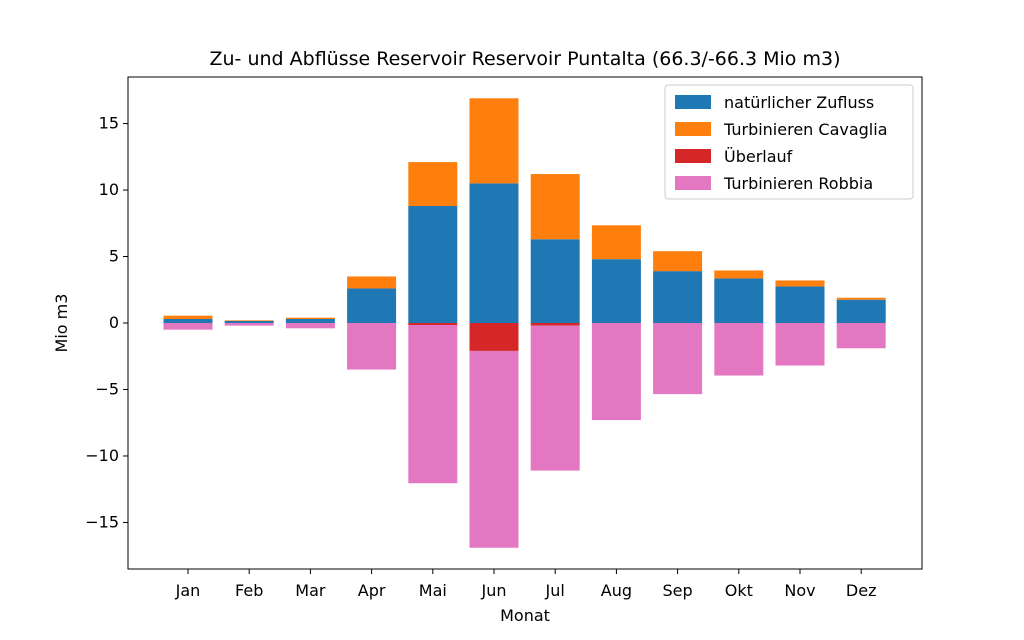  Describe the element at coordinates (114, 256) in the screenshot. I see `y-tick-label: 5` at that location.